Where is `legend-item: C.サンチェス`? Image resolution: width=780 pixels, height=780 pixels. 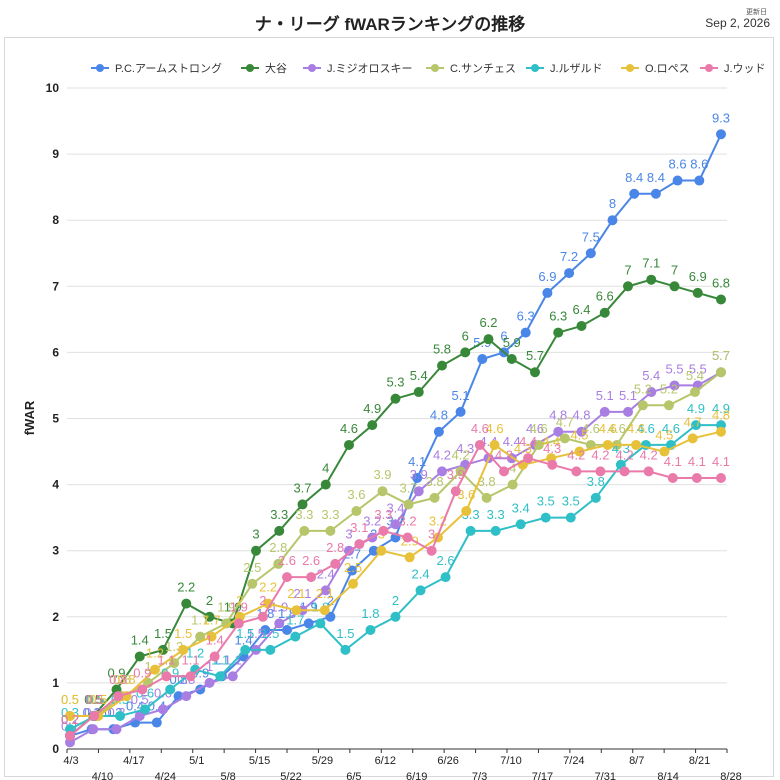 legend-item: C.サンチェス is located at coordinates (471, 68).